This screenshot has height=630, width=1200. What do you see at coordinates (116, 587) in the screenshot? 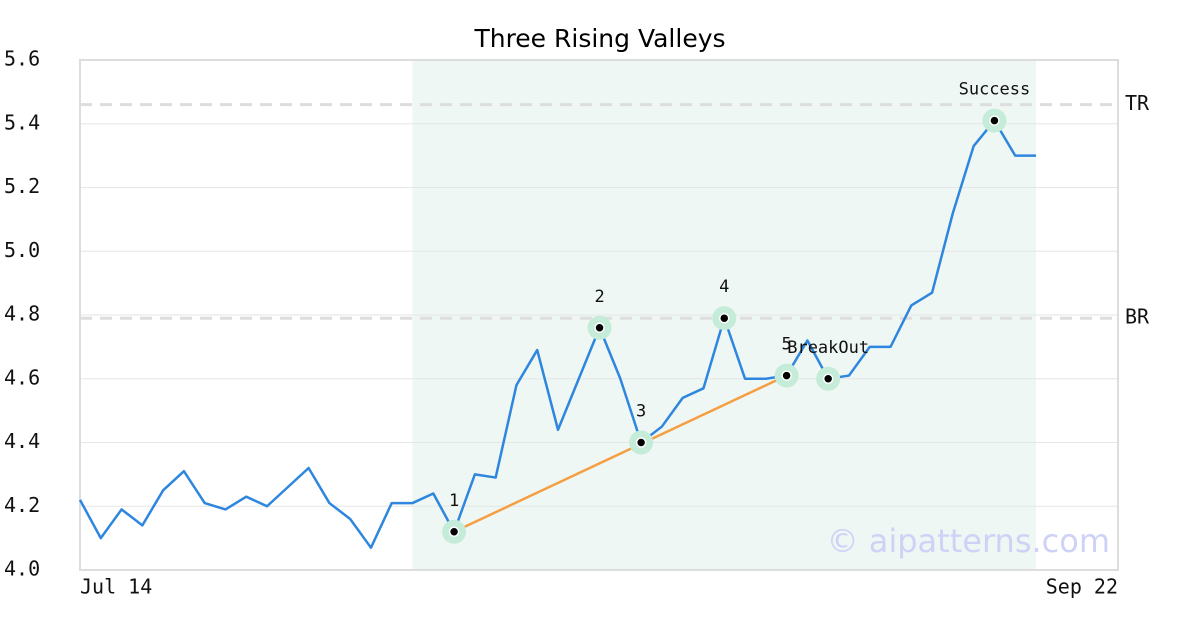
I see `x-tick-label: Jul 14` at bounding box center [116, 587].